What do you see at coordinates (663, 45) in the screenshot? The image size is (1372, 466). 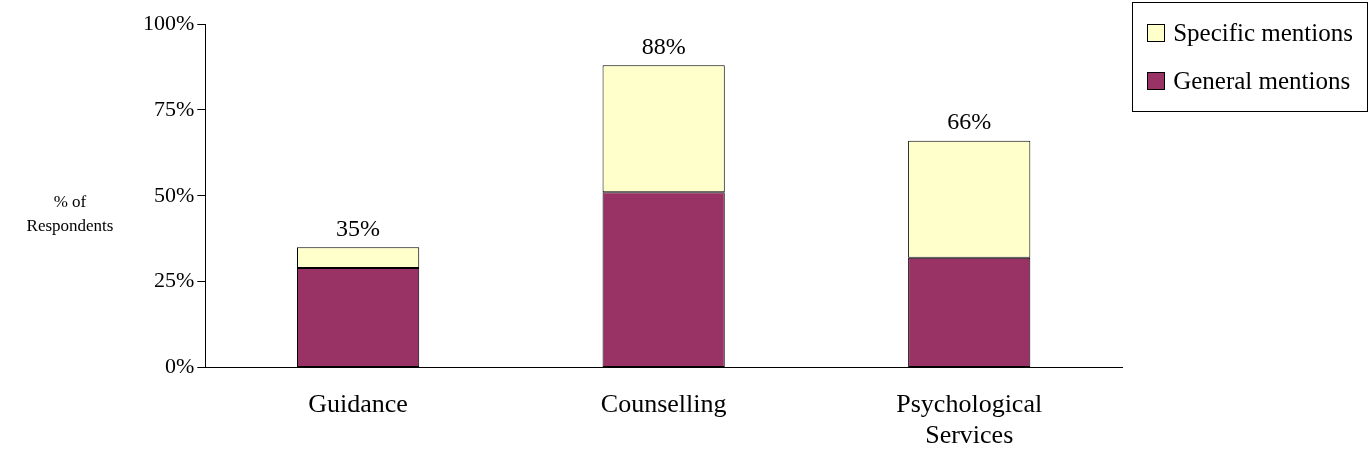 I see `total-label: 88%` at bounding box center [663, 45].